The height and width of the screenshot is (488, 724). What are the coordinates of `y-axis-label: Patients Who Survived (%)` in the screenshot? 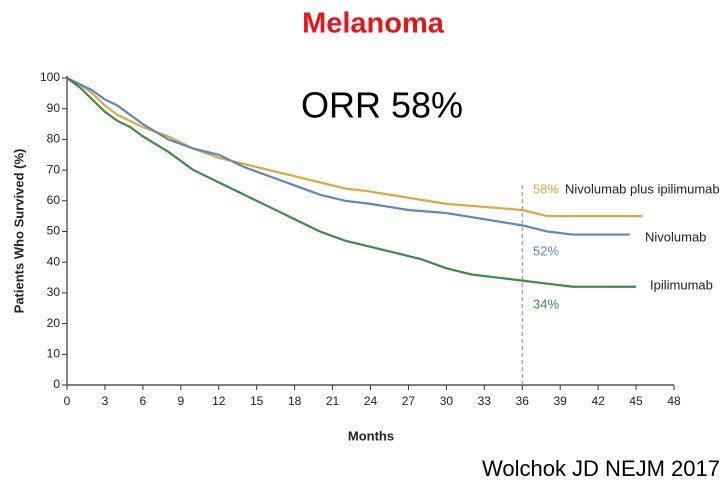 It's located at (18, 231).